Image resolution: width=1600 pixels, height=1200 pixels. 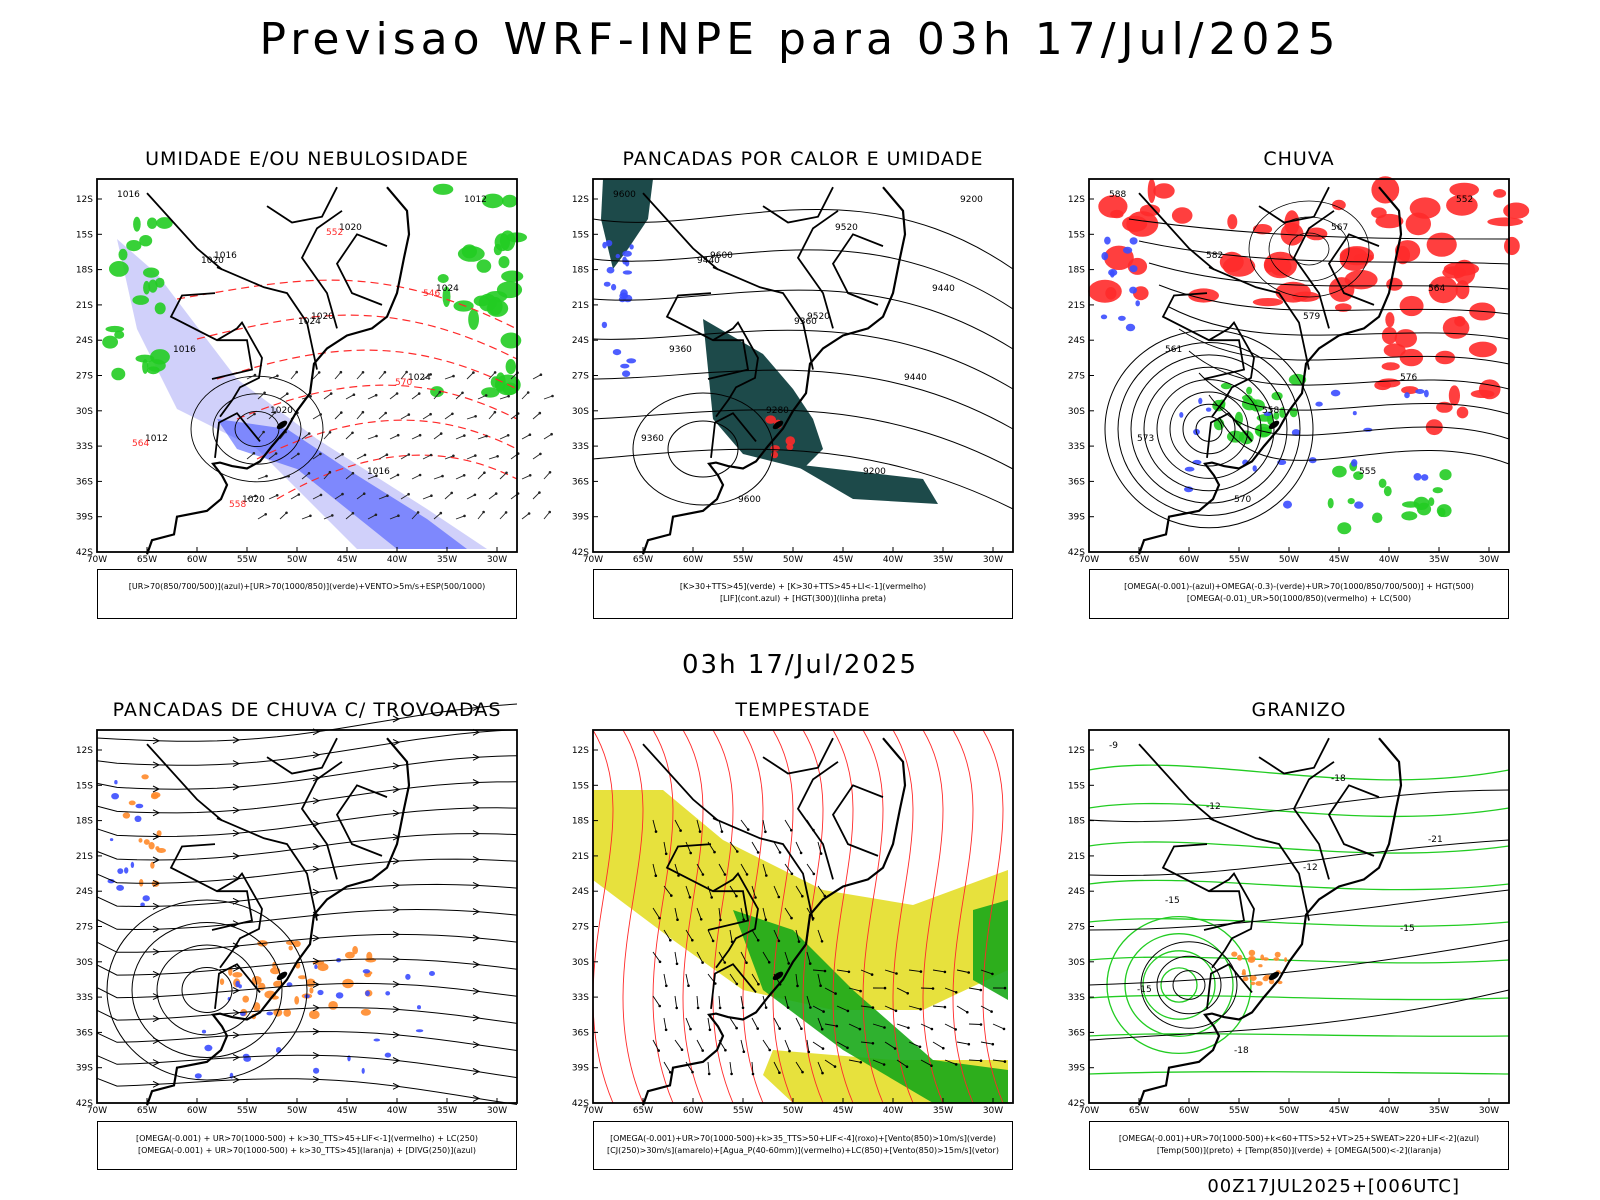 I want to click on pressure-contour, so click(x=257, y=429).